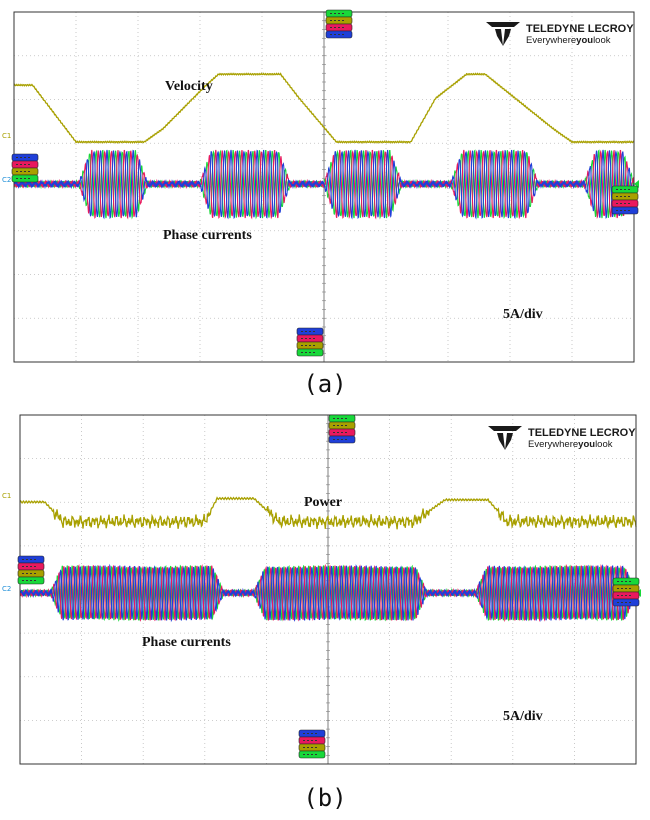  What do you see at coordinates (636, 184) in the screenshot?
I see `level-marker-right` at bounding box center [636, 184].